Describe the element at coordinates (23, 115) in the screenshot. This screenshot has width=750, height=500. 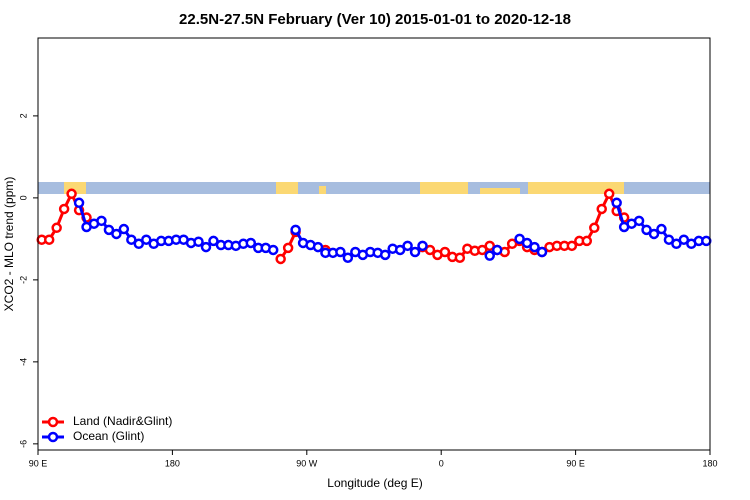
I see `y-tick-label: 2` at that location.